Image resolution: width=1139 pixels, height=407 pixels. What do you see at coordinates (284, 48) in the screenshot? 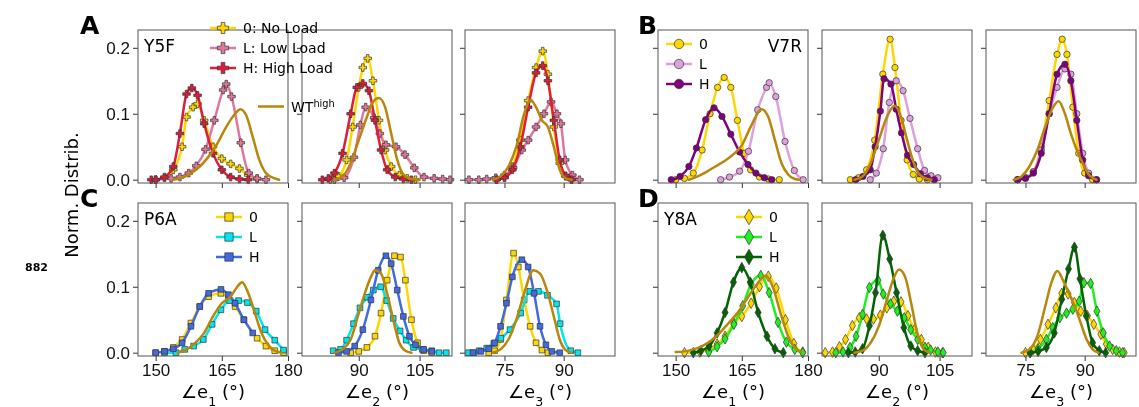
I see `legend-label: L: Low Load` at bounding box center [284, 48].